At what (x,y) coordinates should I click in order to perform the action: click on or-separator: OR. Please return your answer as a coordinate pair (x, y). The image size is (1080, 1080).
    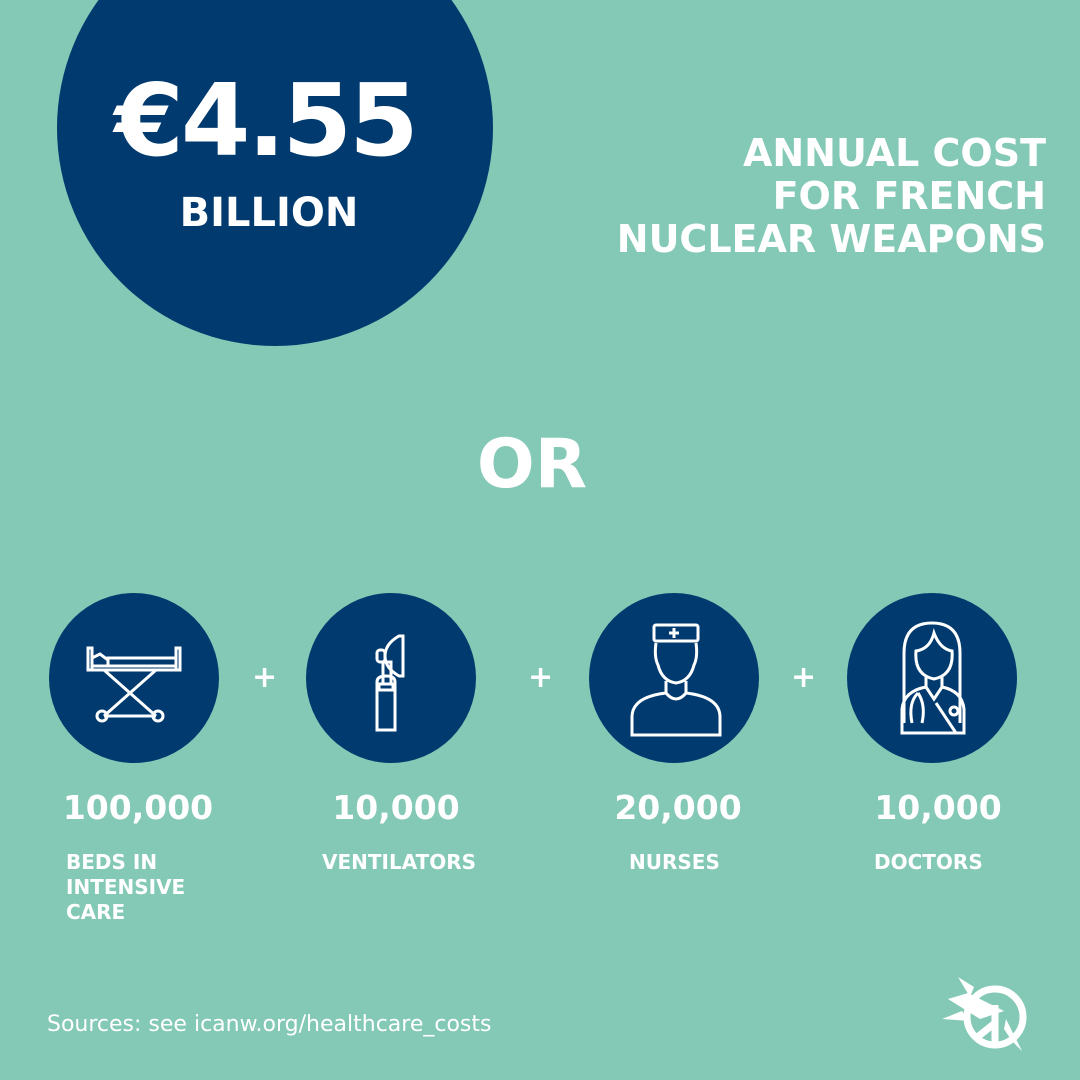
    Looking at the image, I should click on (532, 464).